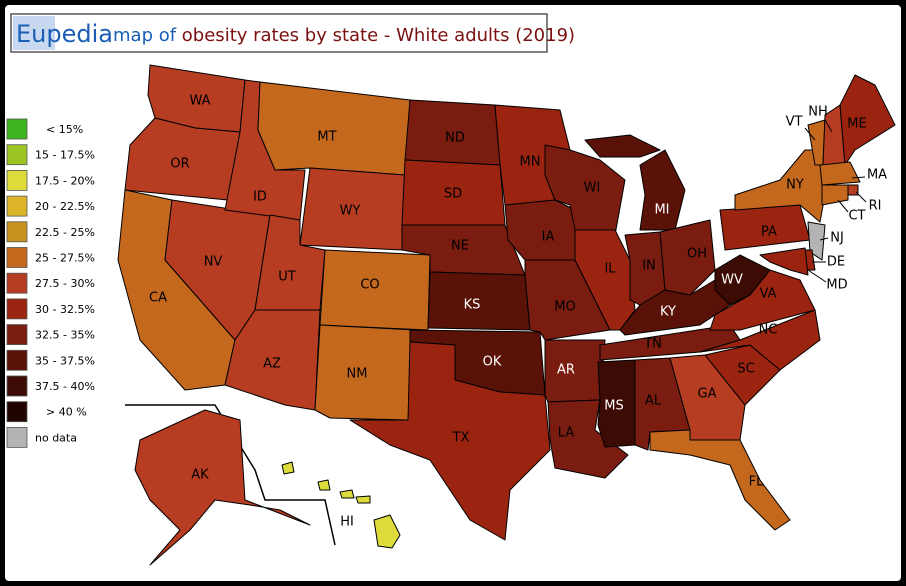 The width and height of the screenshot is (906, 586). I want to click on legend-label: 22.5 - 25%, so click(65, 232).